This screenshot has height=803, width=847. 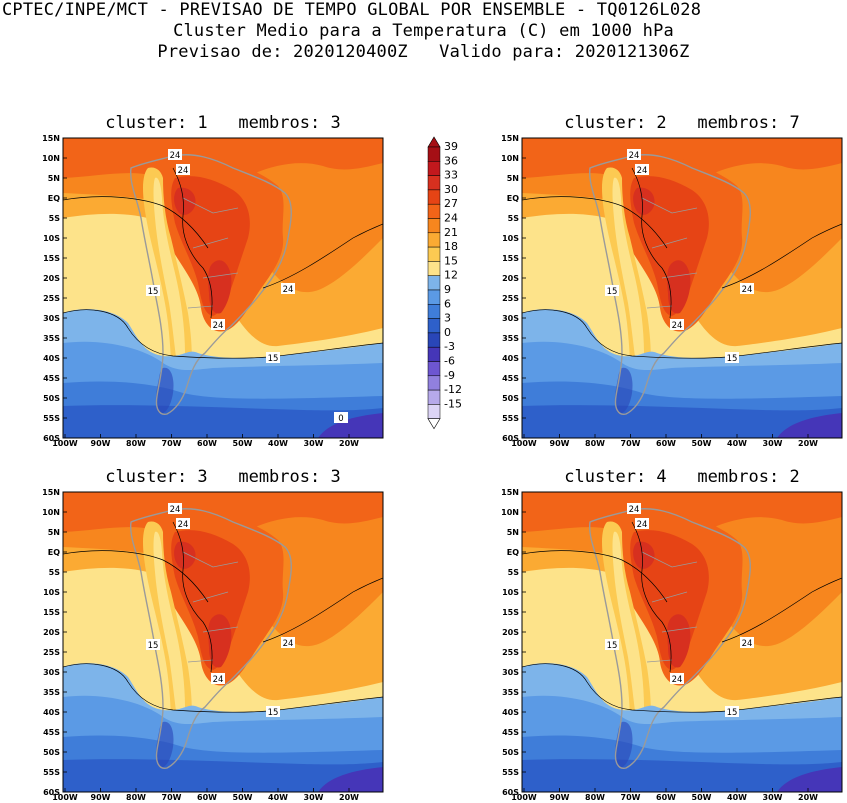 What do you see at coordinates (510, 418) in the screenshot?
I see `lat-tick-label: 55S` at bounding box center [510, 418].